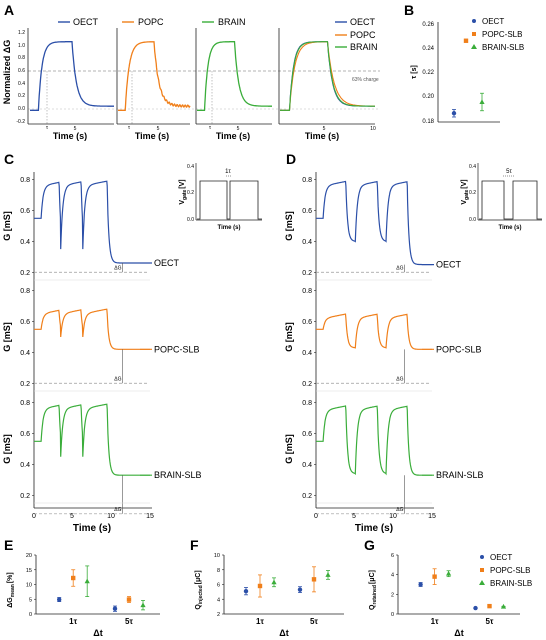 The image size is (546, 640). Describe the element at coordinates (428, 122) in the screenshot. I see `y-tick: 0.18` at that location.